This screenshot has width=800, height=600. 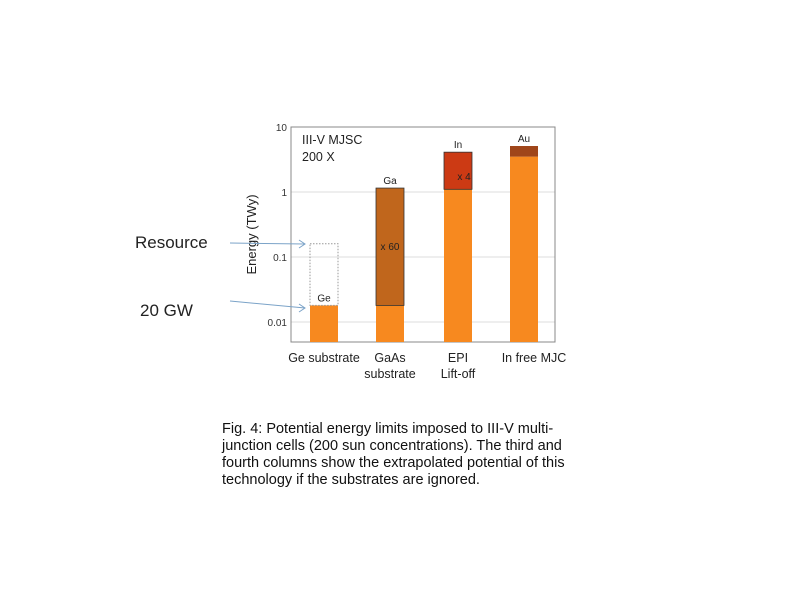 What do you see at coordinates (458, 358) in the screenshot?
I see `category-label: EPI` at bounding box center [458, 358].